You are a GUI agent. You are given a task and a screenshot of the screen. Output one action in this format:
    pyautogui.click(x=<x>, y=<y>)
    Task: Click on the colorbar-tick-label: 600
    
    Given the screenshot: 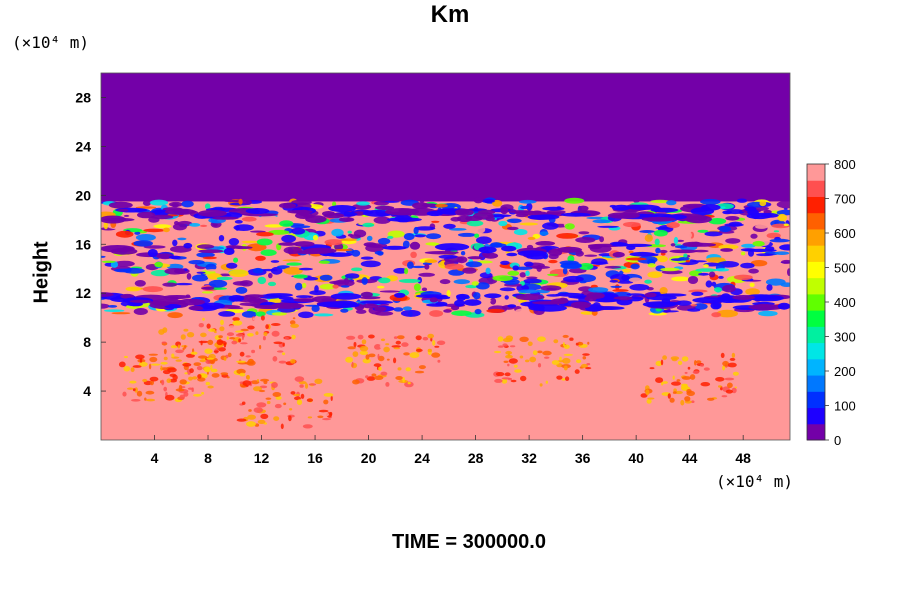 What is the action you would take?
    pyautogui.click(x=845, y=233)
    